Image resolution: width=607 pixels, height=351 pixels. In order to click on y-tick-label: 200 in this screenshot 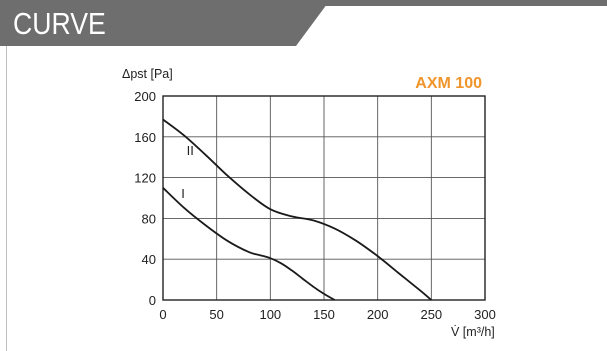, I will do `click(145, 96)`.